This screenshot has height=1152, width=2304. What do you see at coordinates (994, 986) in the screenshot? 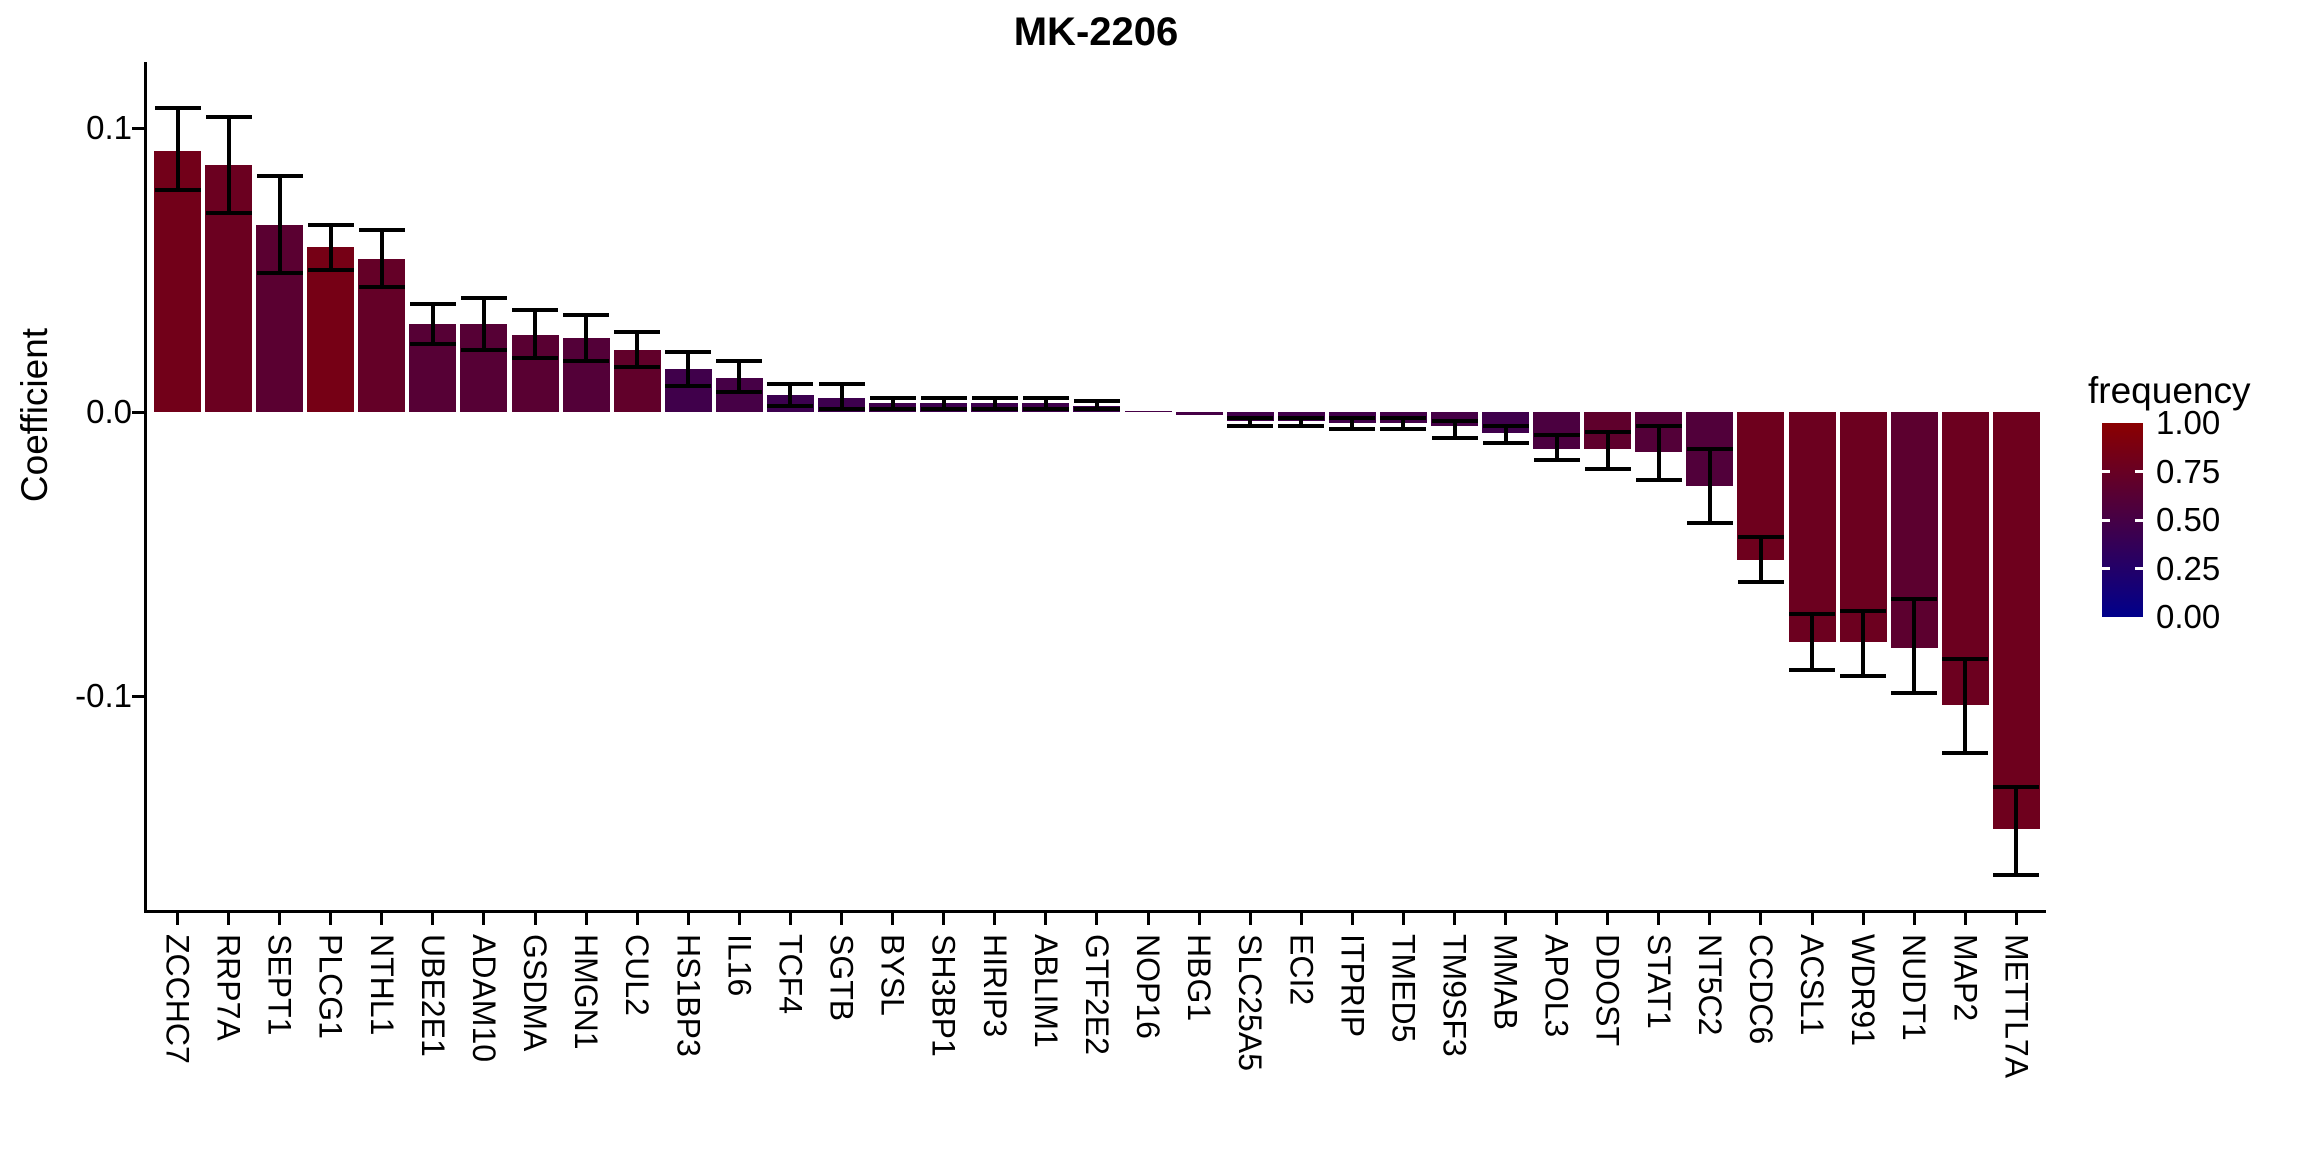
I see `x-tick-label-HIRIP3: HIRIP3` at bounding box center [994, 986].